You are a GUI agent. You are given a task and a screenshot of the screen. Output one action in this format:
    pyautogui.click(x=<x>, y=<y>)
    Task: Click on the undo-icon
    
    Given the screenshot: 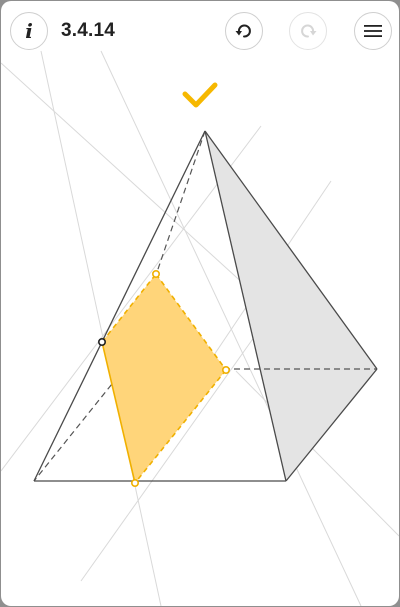 What is the action you would take?
    pyautogui.click(x=243, y=31)
    